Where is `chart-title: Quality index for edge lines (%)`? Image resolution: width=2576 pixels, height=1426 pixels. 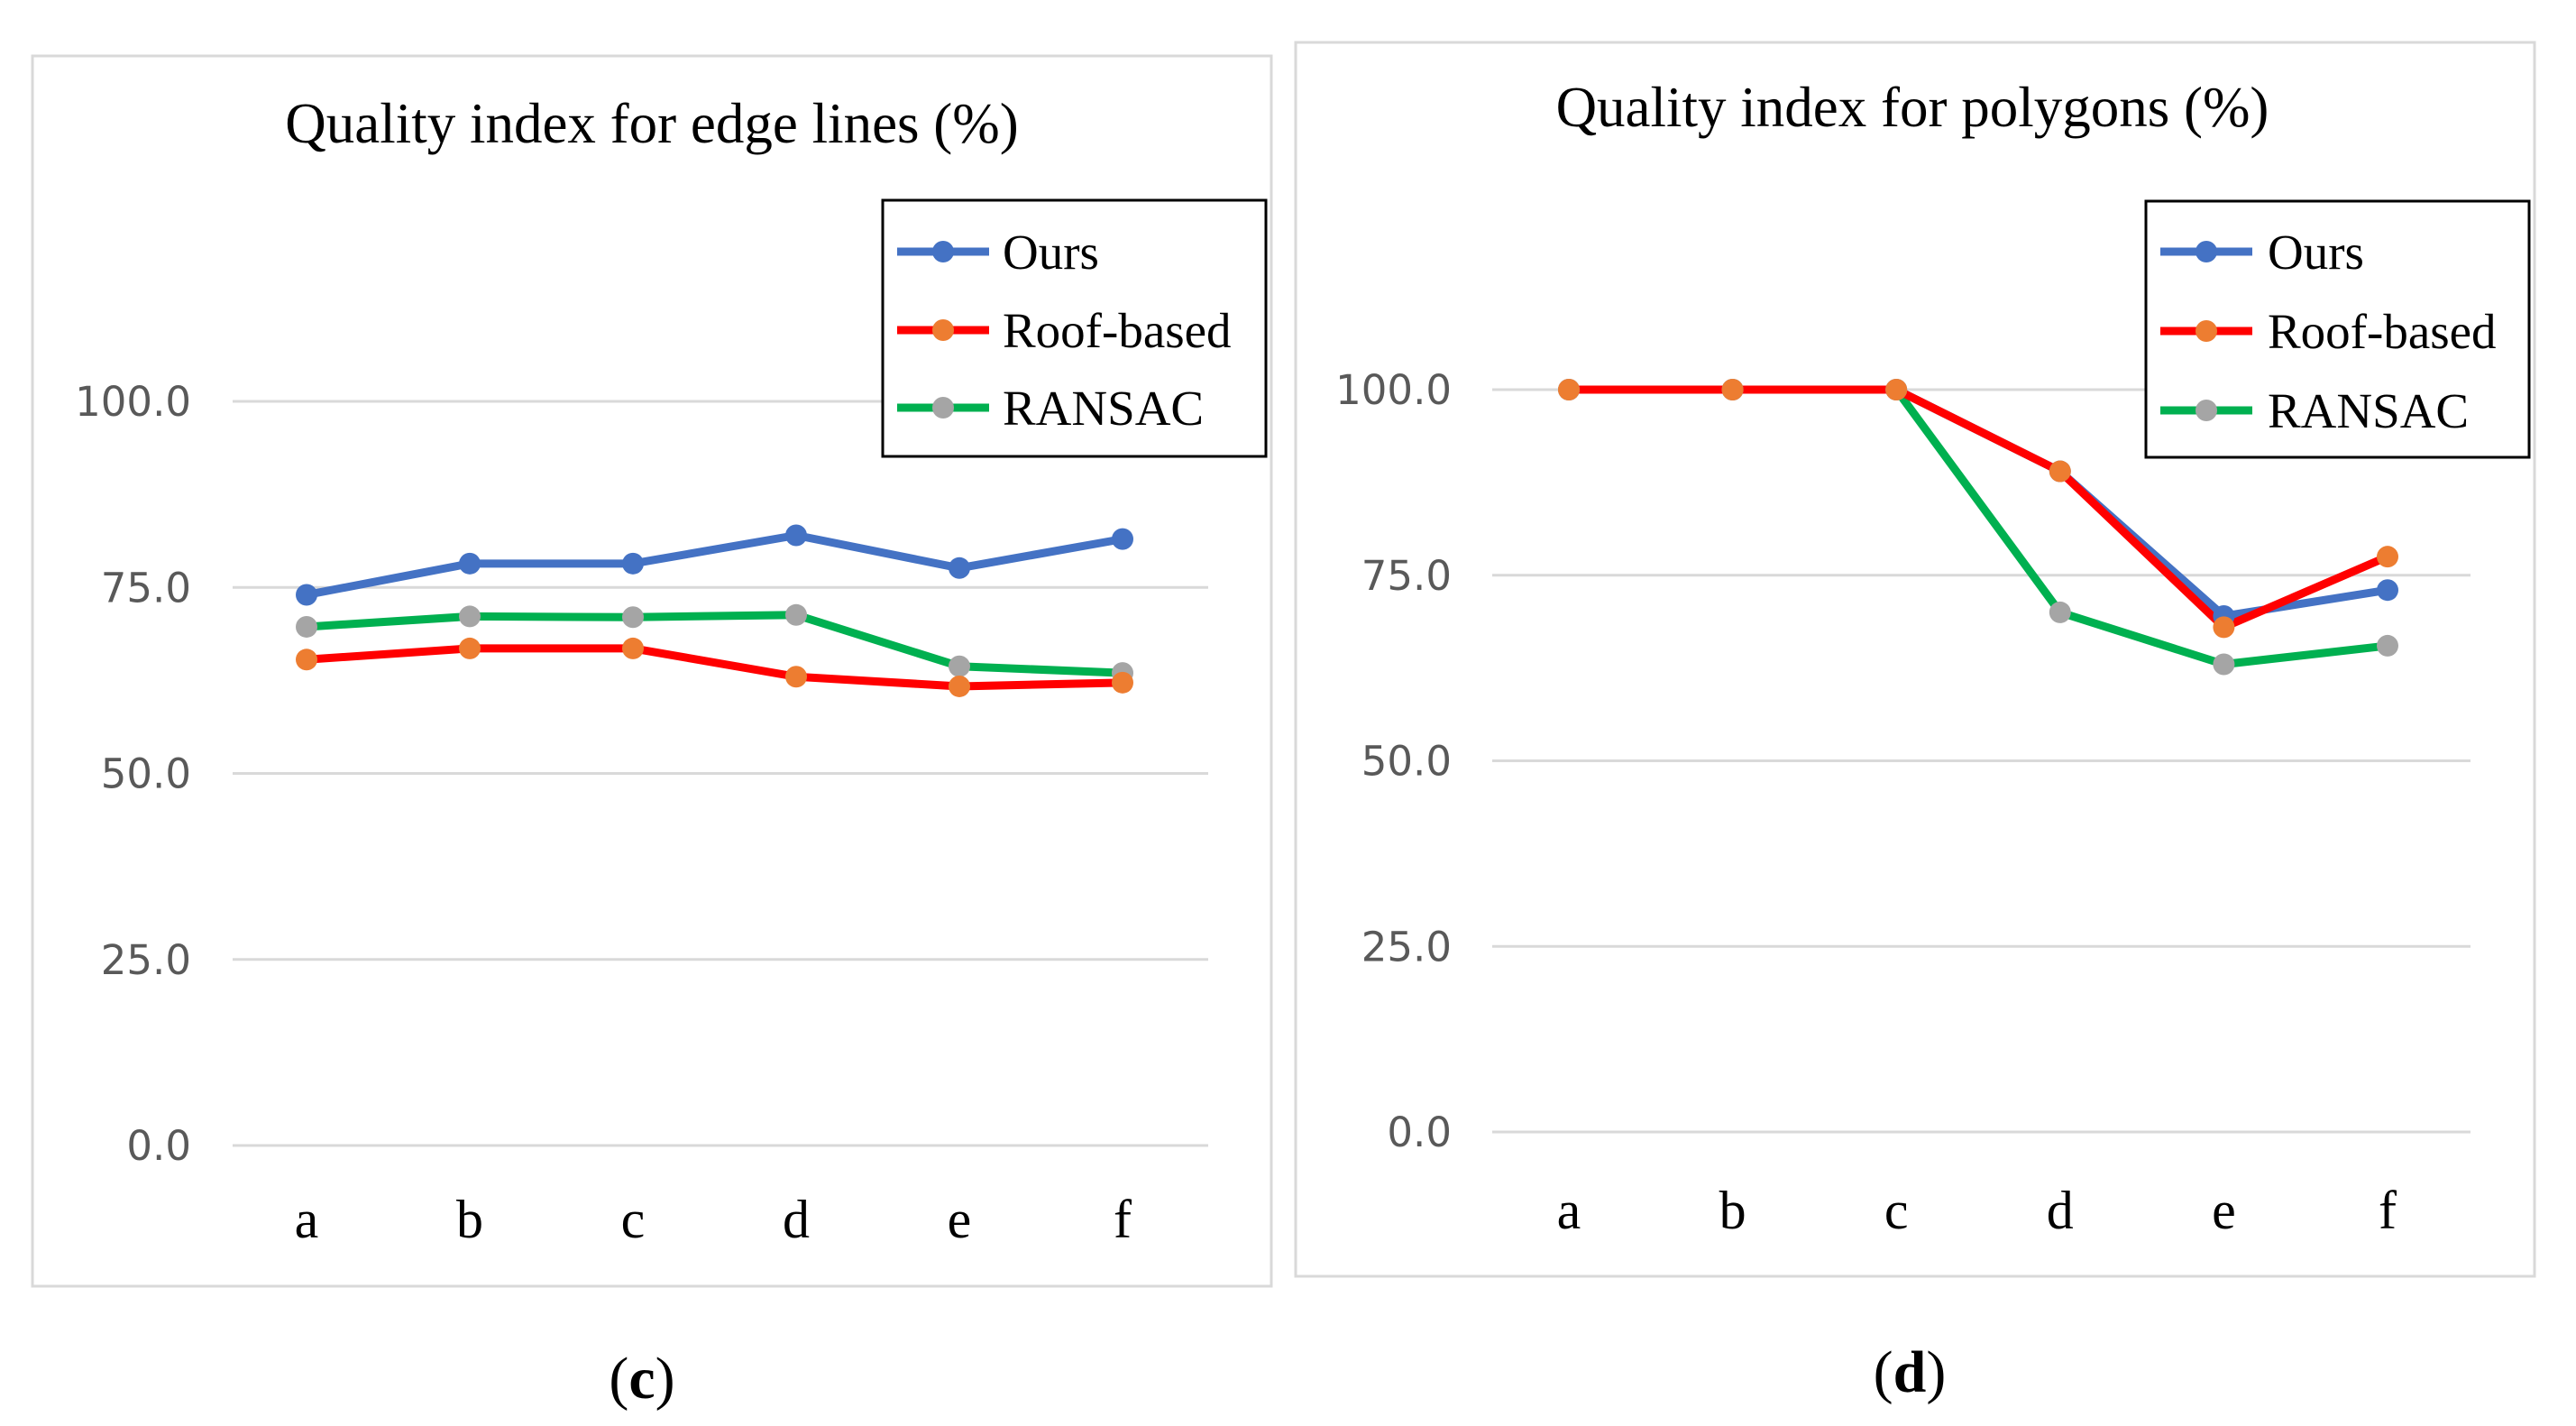
chart-title: Quality index for edge lines (%) is located at coordinates (652, 124).